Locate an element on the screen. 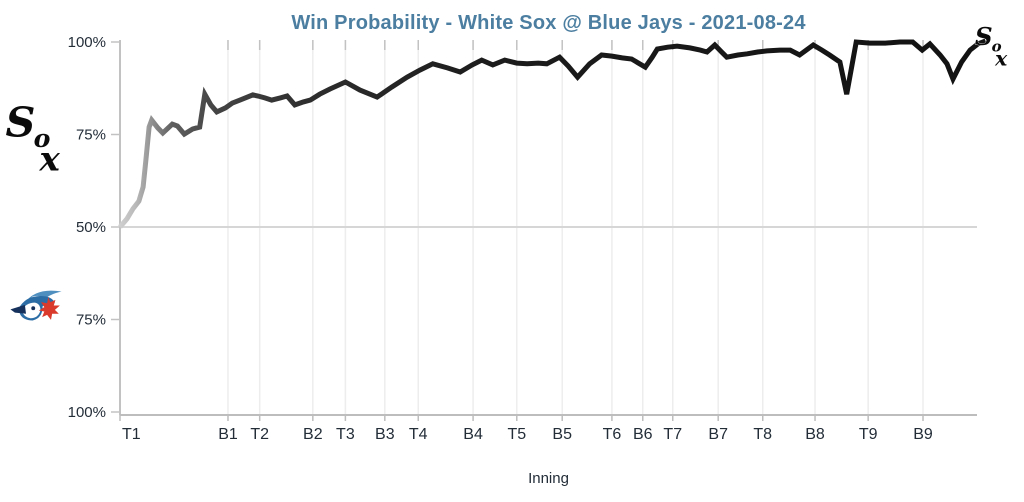 This screenshot has width=1024, height=502. y-tick-label: 50% is located at coordinates (91, 227).